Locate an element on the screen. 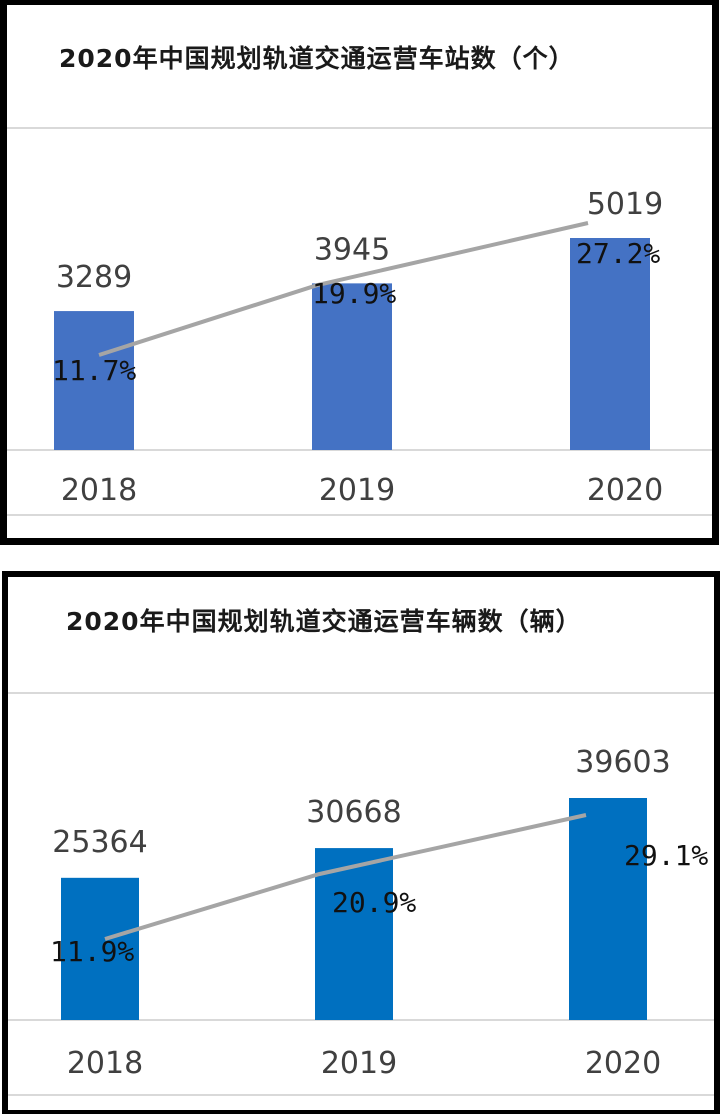 This screenshot has width=720, height=1114. value-label: 5019 is located at coordinates (625, 204).